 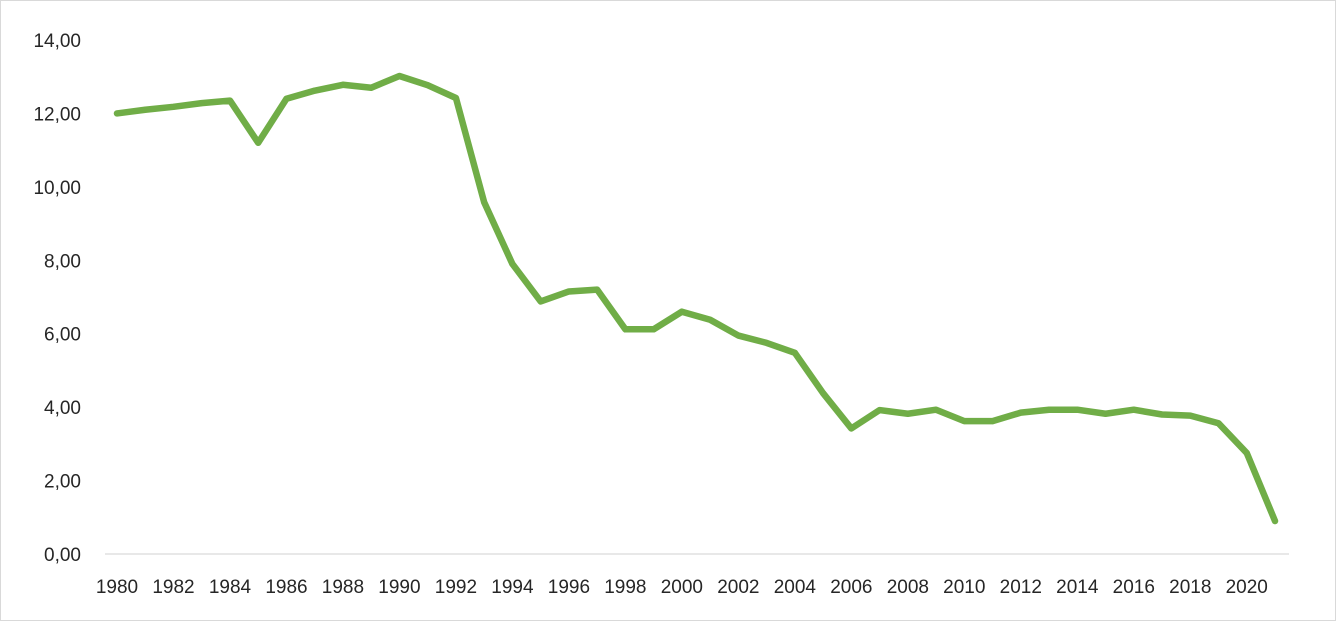 I want to click on x-tick-label: 2016, so click(x=1134, y=587).